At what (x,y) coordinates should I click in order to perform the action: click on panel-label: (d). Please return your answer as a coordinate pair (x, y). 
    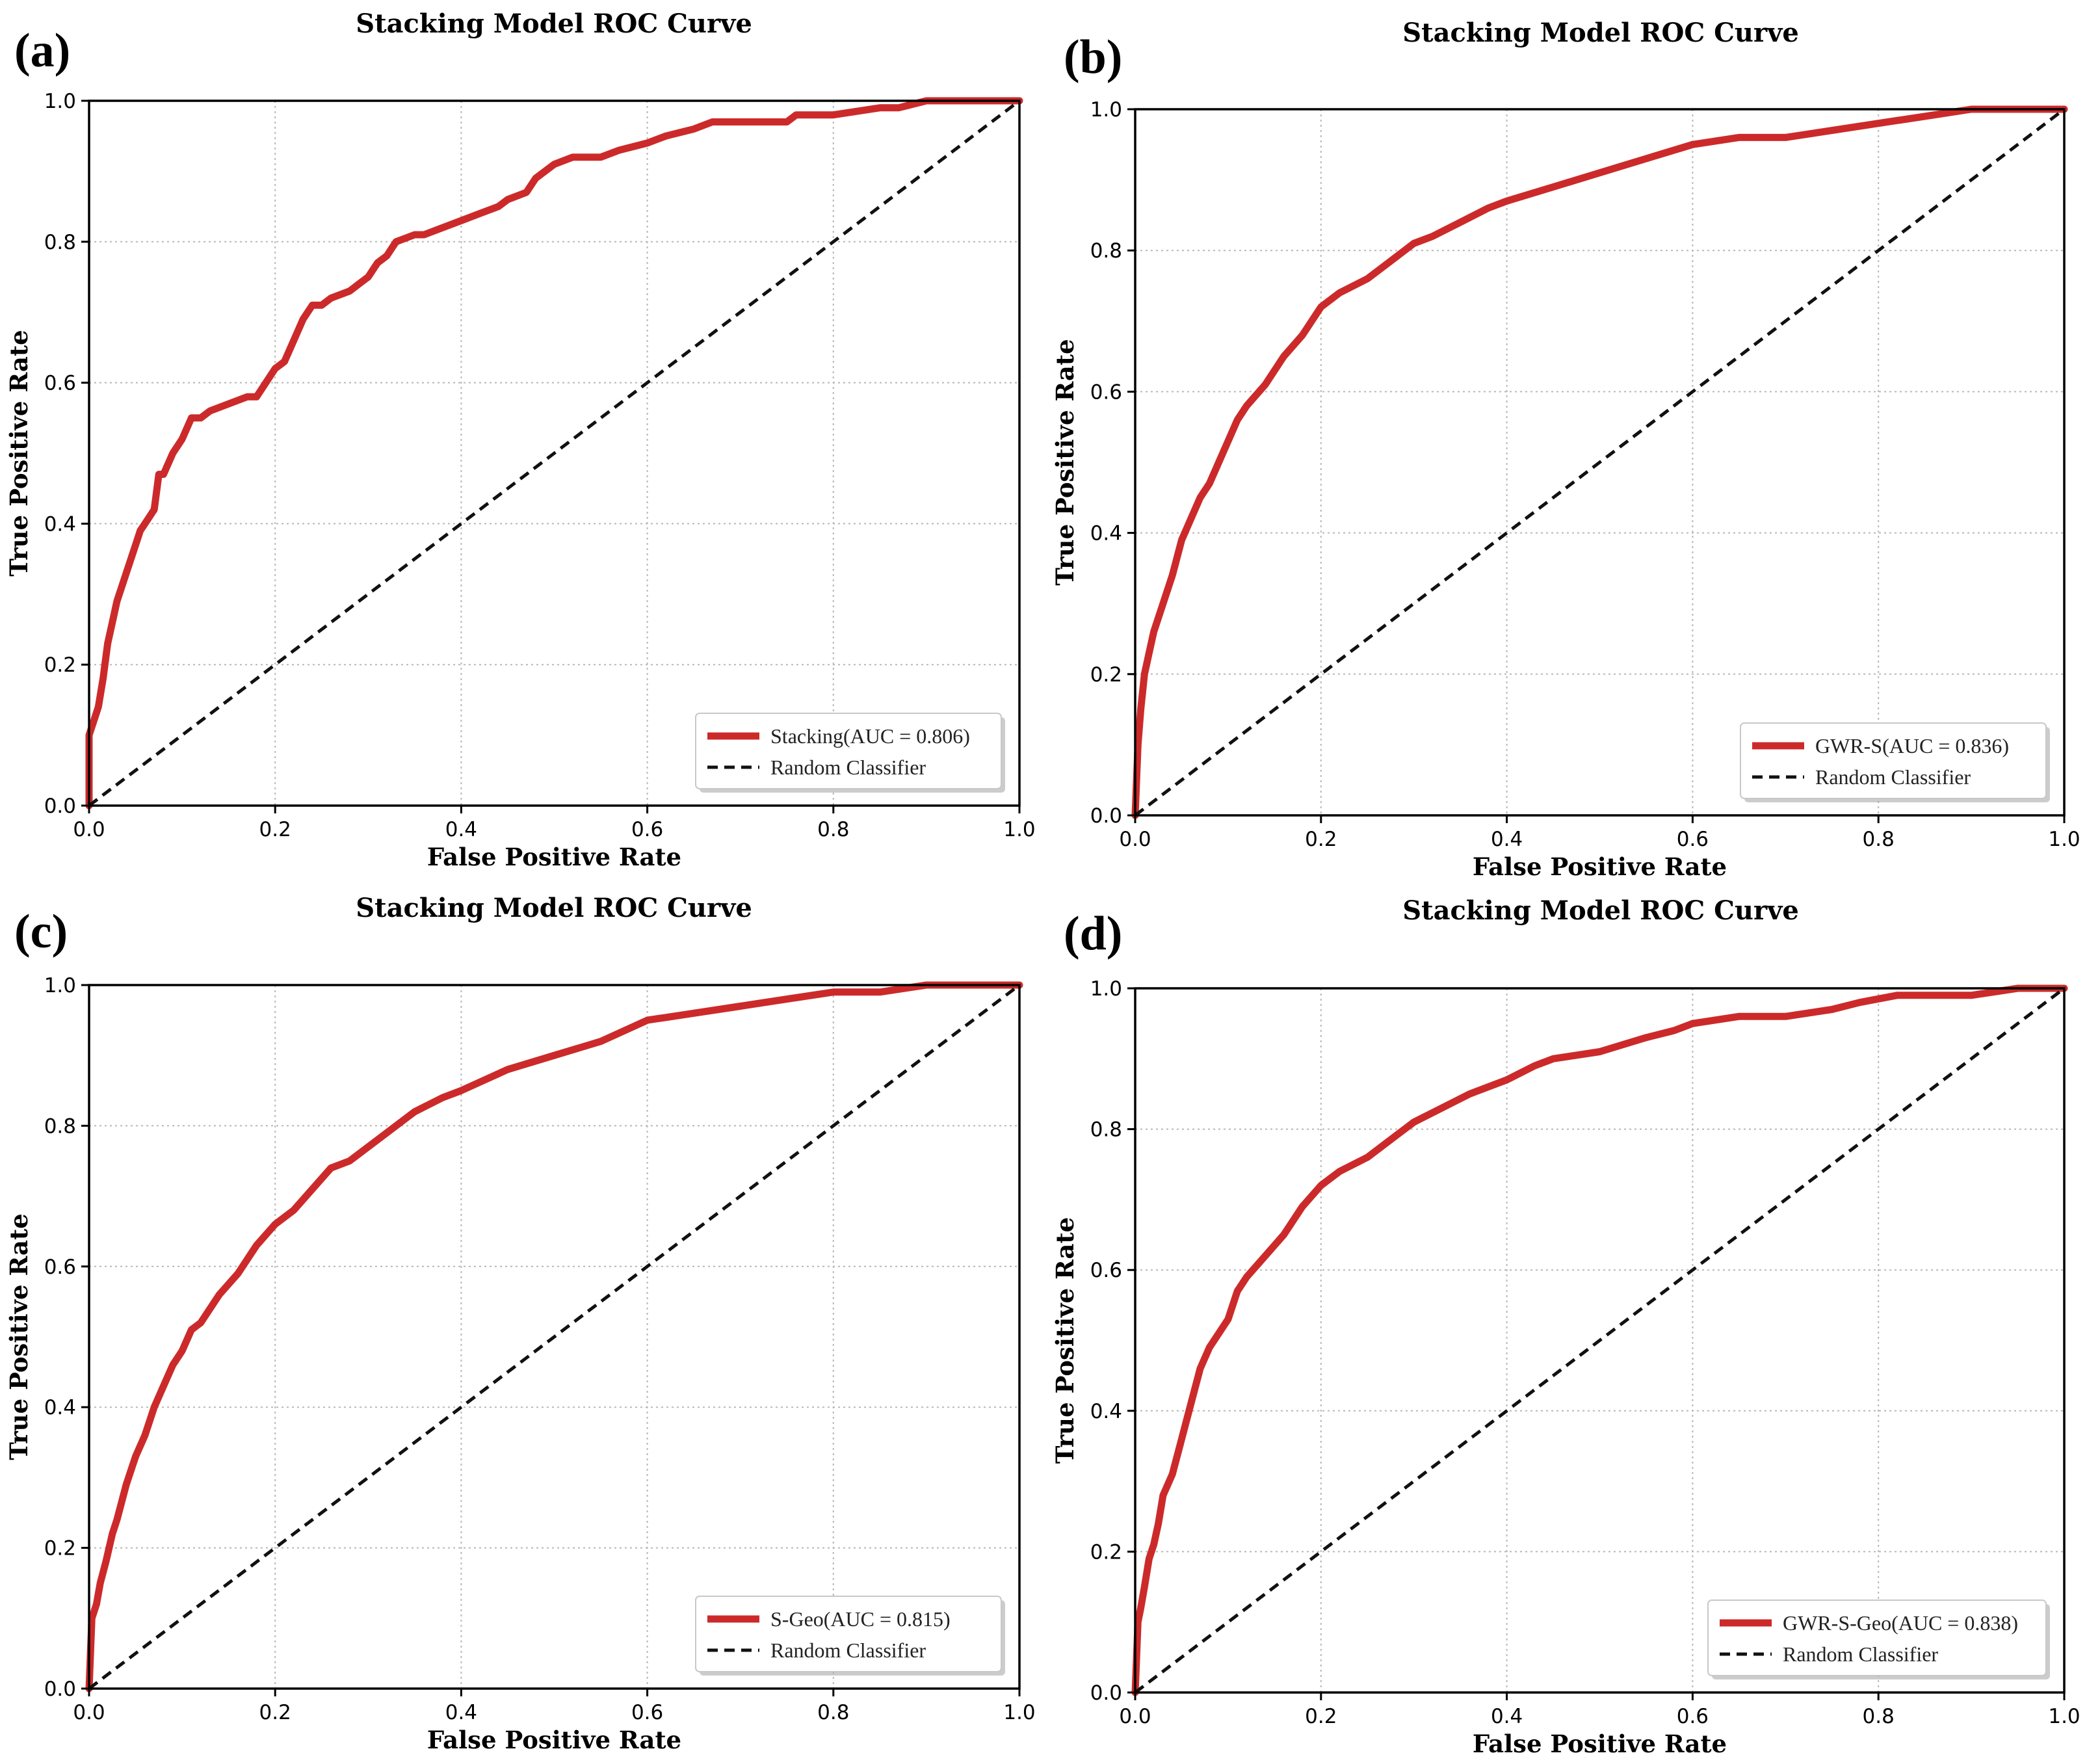
    Looking at the image, I should click on (1093, 933).